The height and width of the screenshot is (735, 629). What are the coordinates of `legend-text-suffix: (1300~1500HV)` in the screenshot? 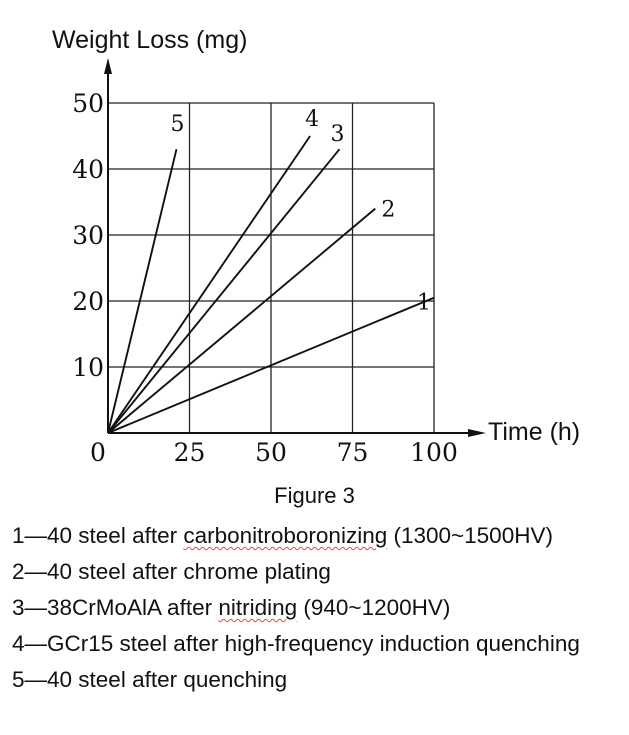 It's located at (470, 535).